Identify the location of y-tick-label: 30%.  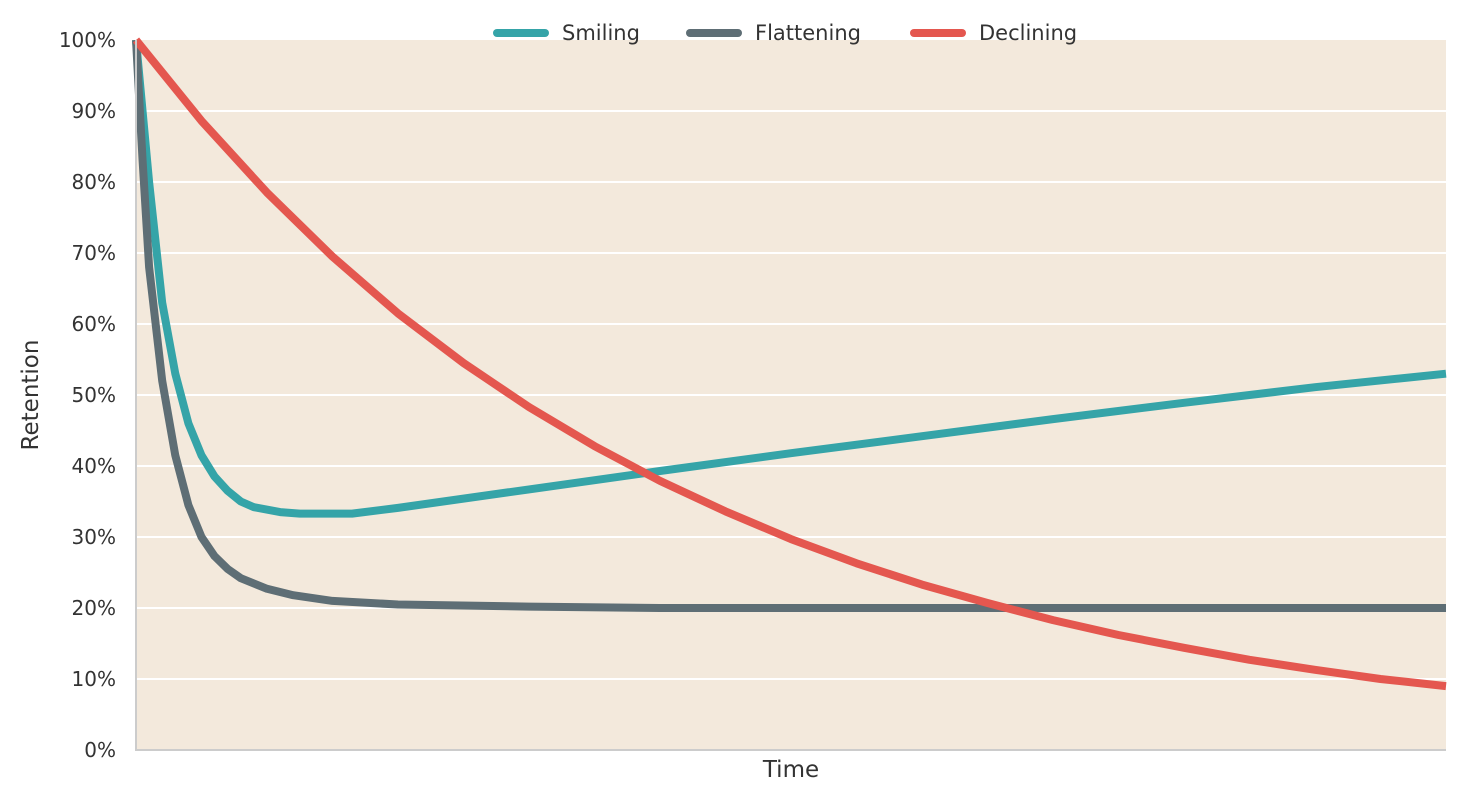
(94, 537).